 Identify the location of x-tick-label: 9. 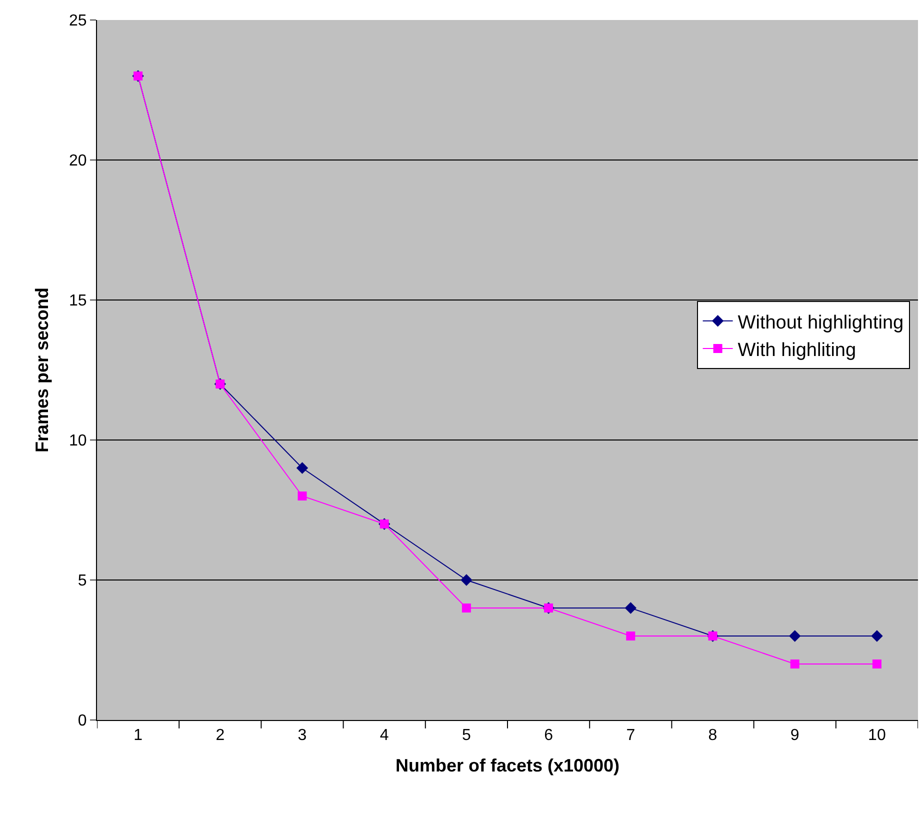
(795, 735).